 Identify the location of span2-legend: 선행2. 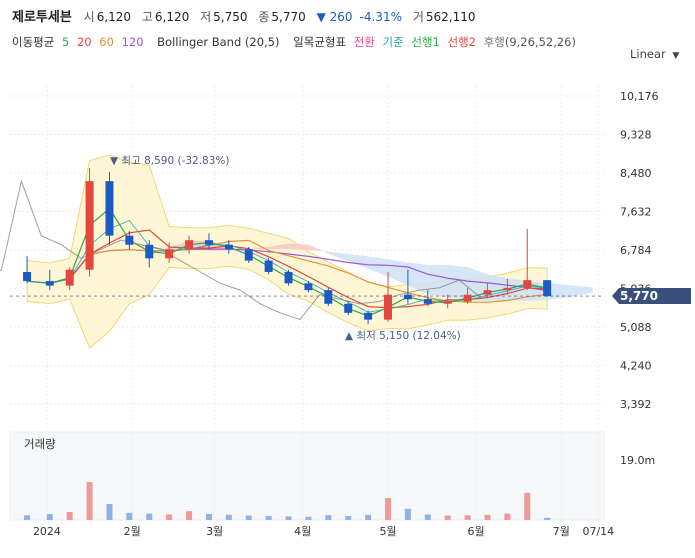
(461, 42).